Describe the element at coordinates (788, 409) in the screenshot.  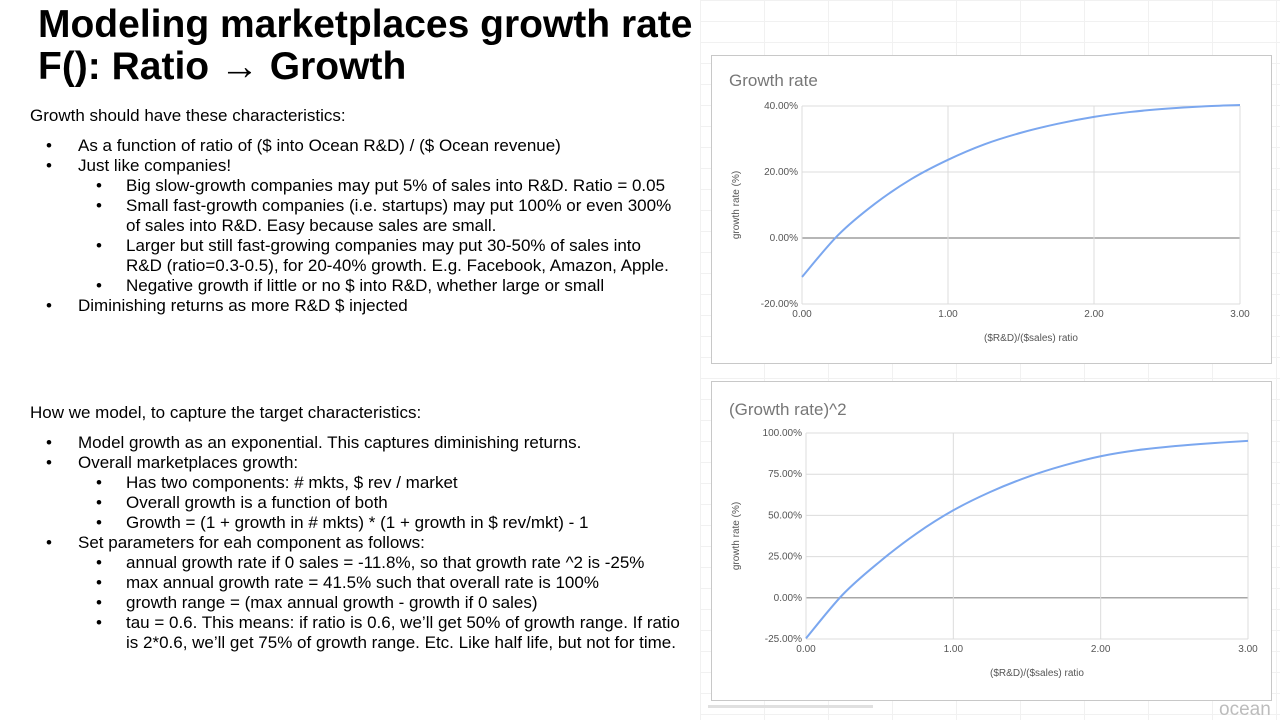
I see `chart-title: (Growth rate)^2` at that location.